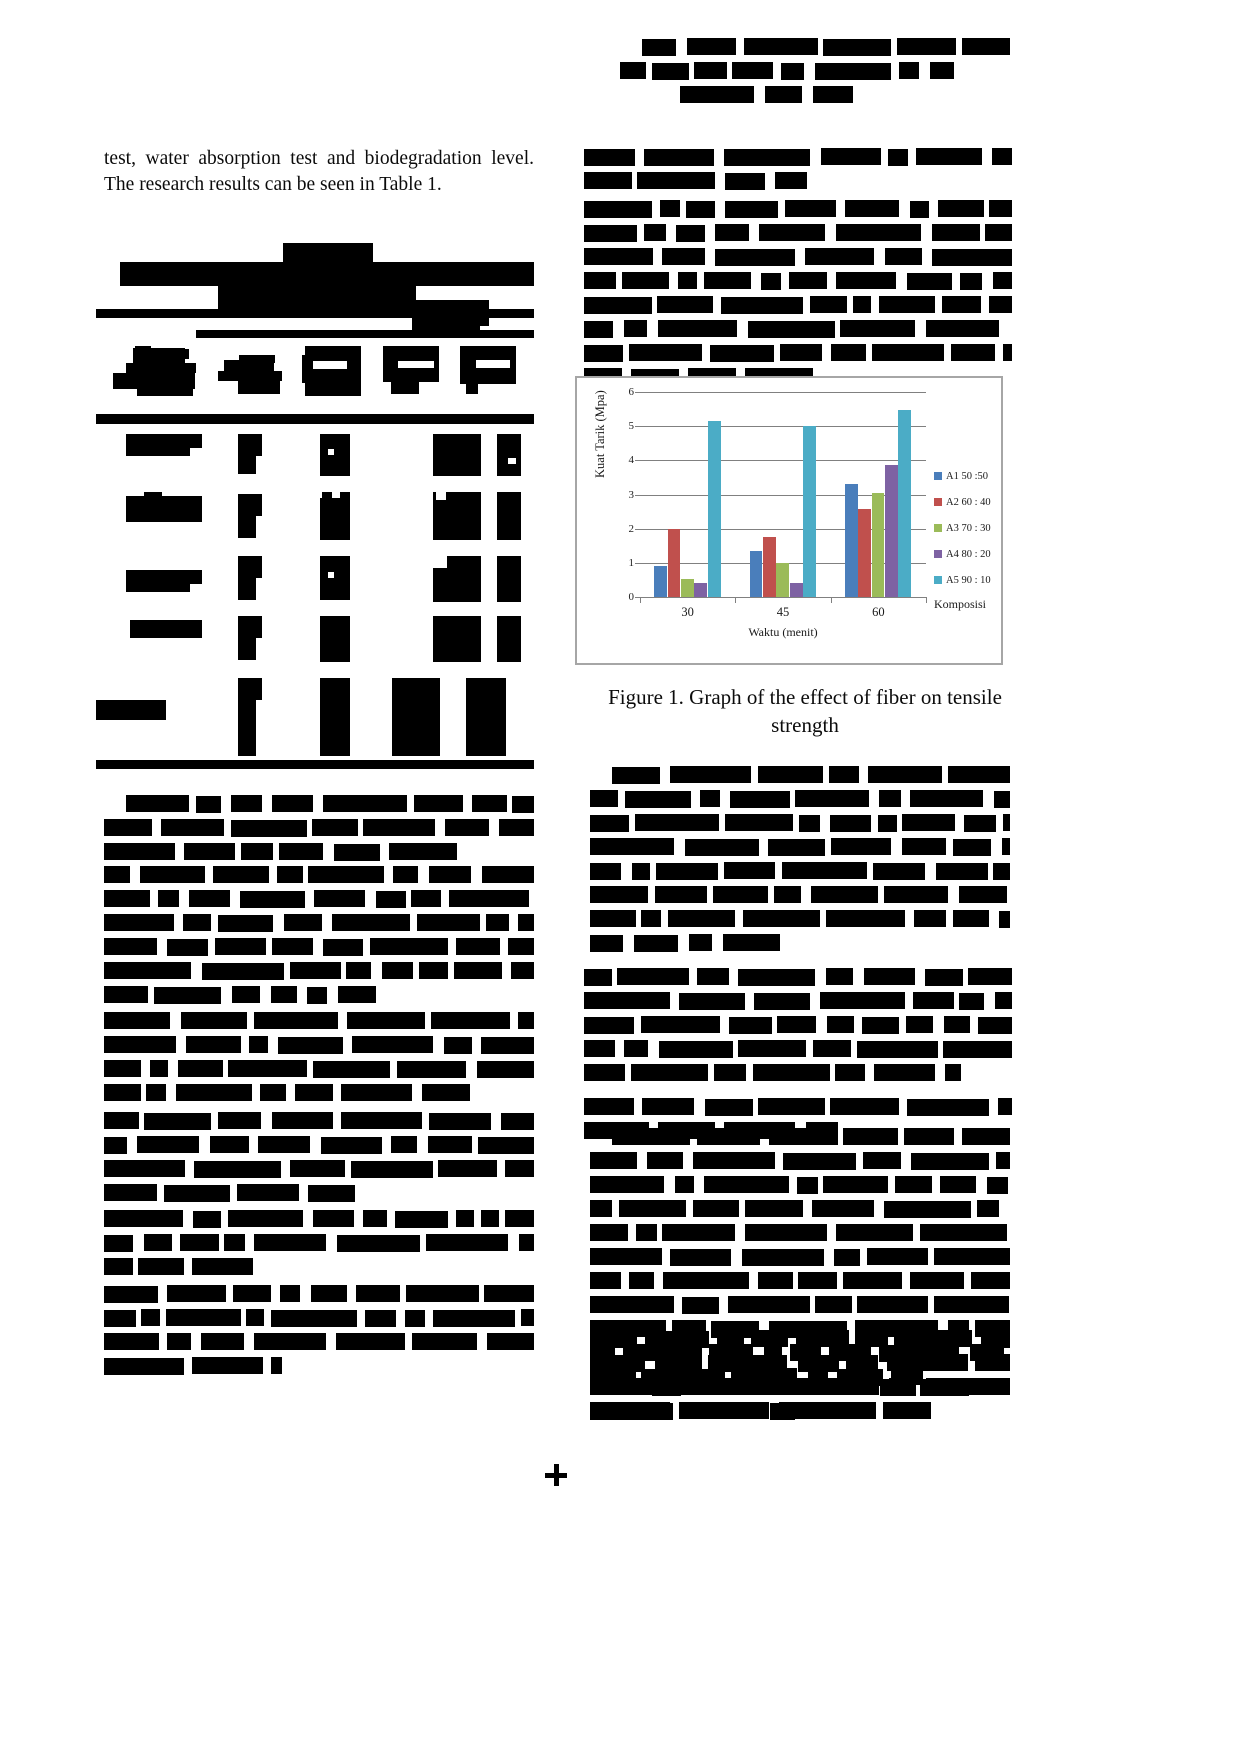 The image size is (1240, 1754). I want to click on chart-bar-group: 30, so click(687, 505).